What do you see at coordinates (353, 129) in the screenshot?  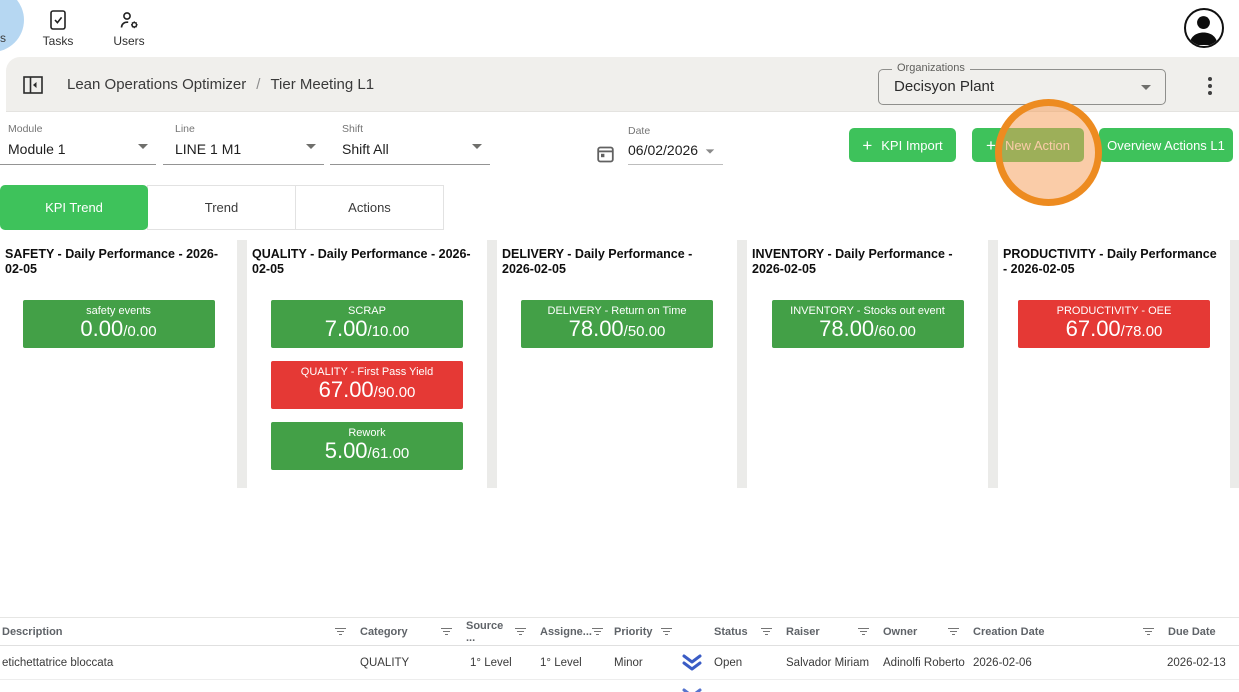 I see `shift-label: Shift` at bounding box center [353, 129].